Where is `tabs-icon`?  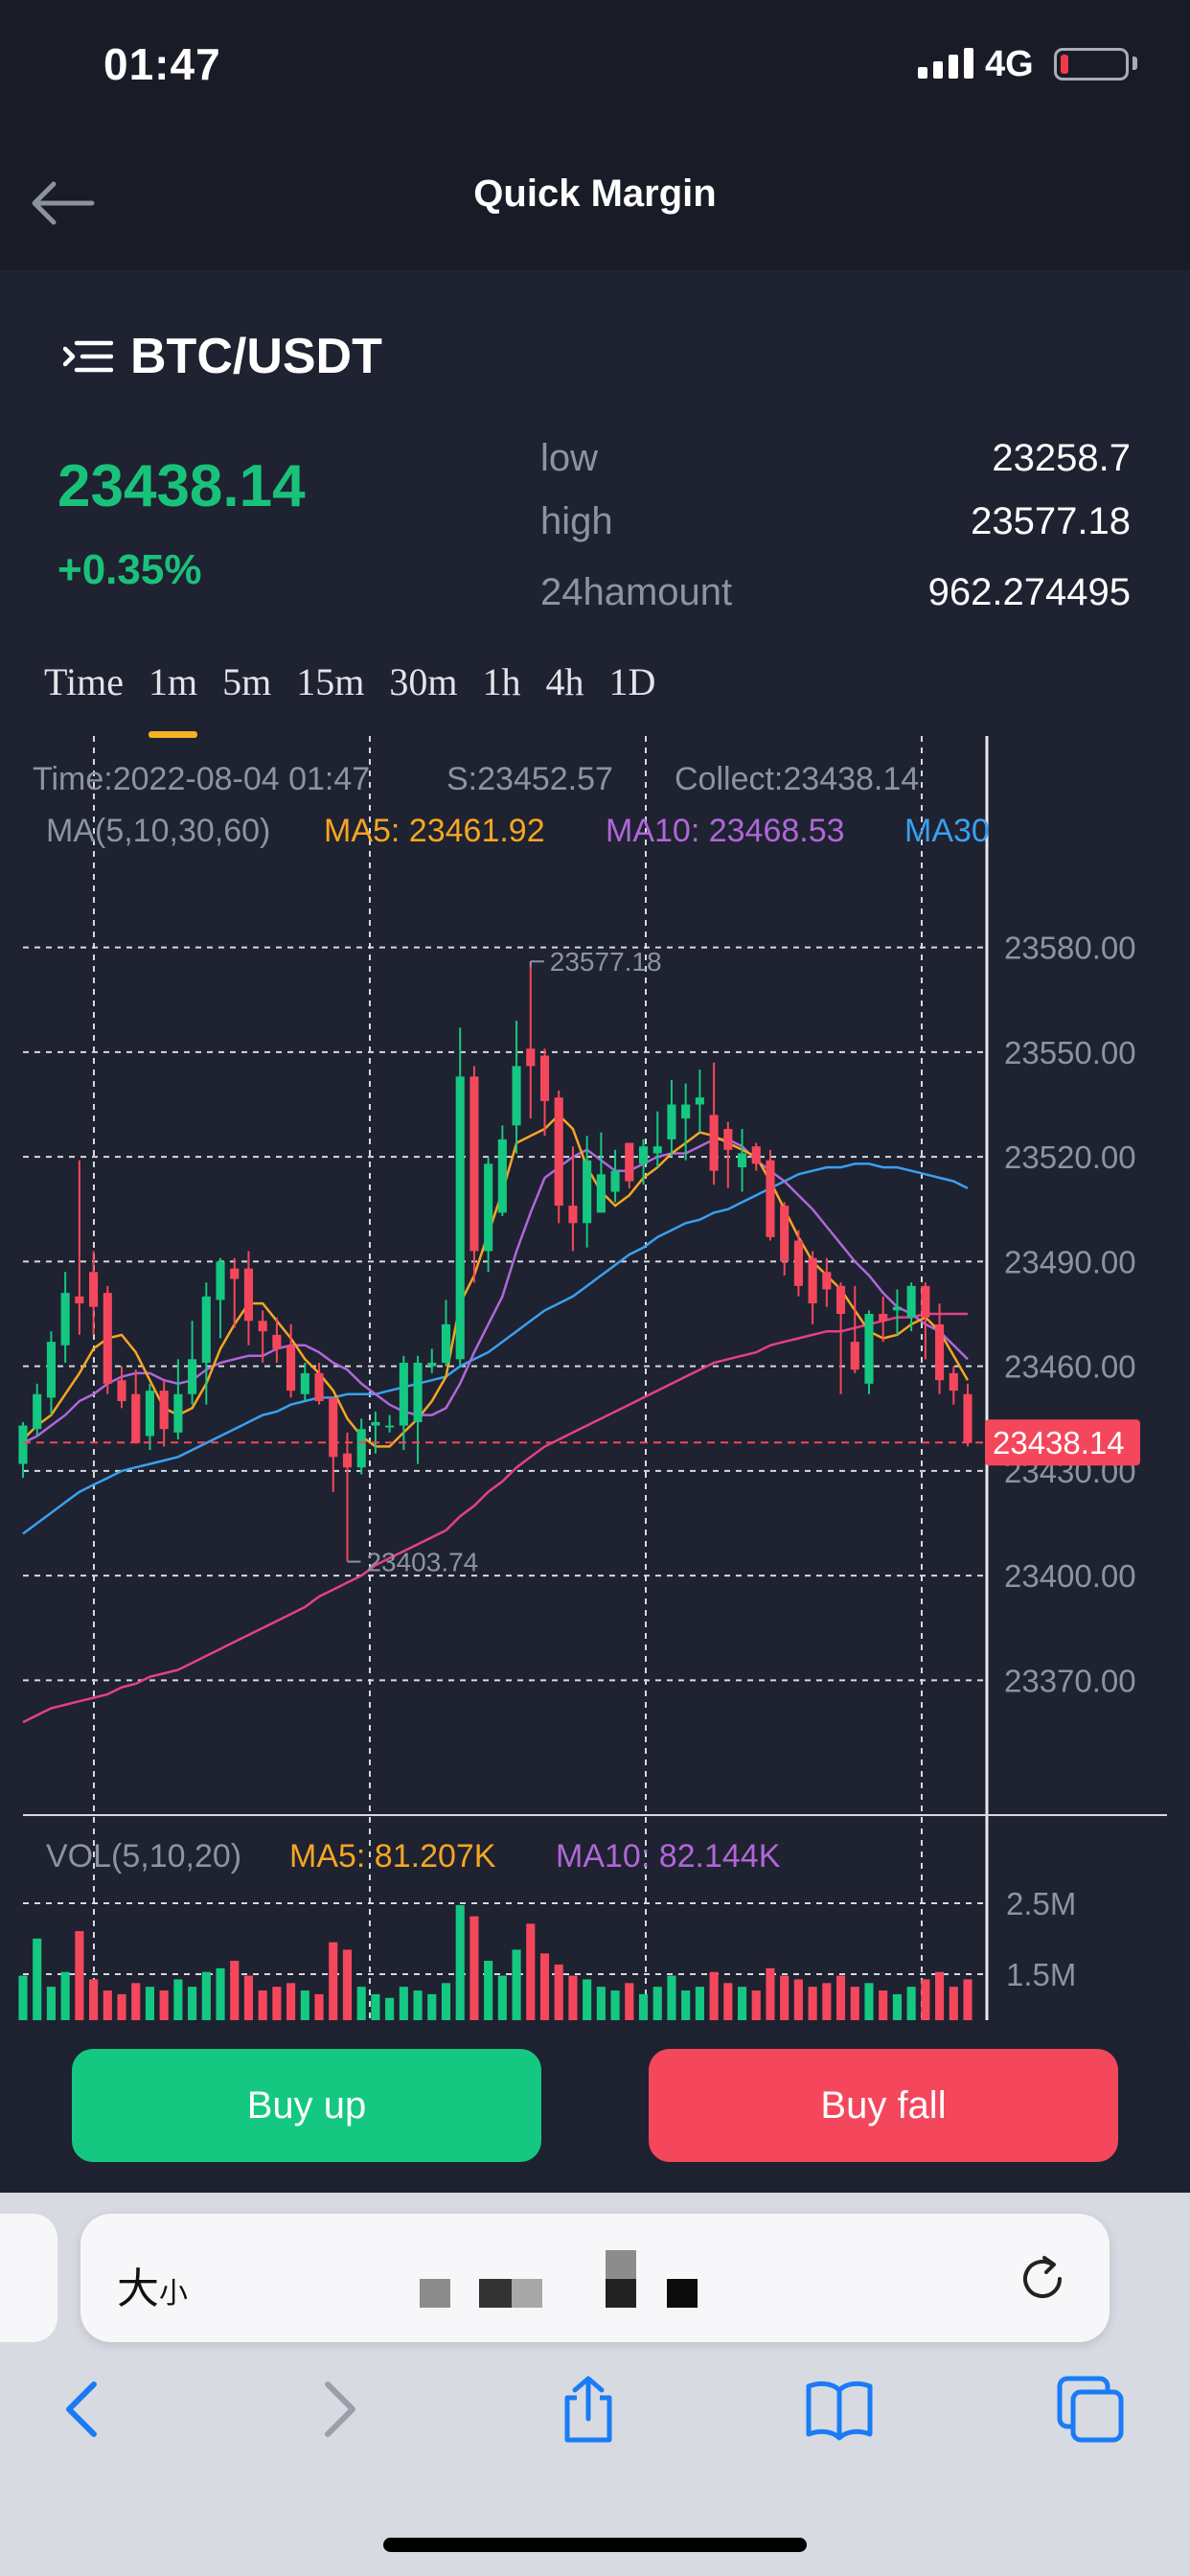 tabs-icon is located at coordinates (1091, 2409).